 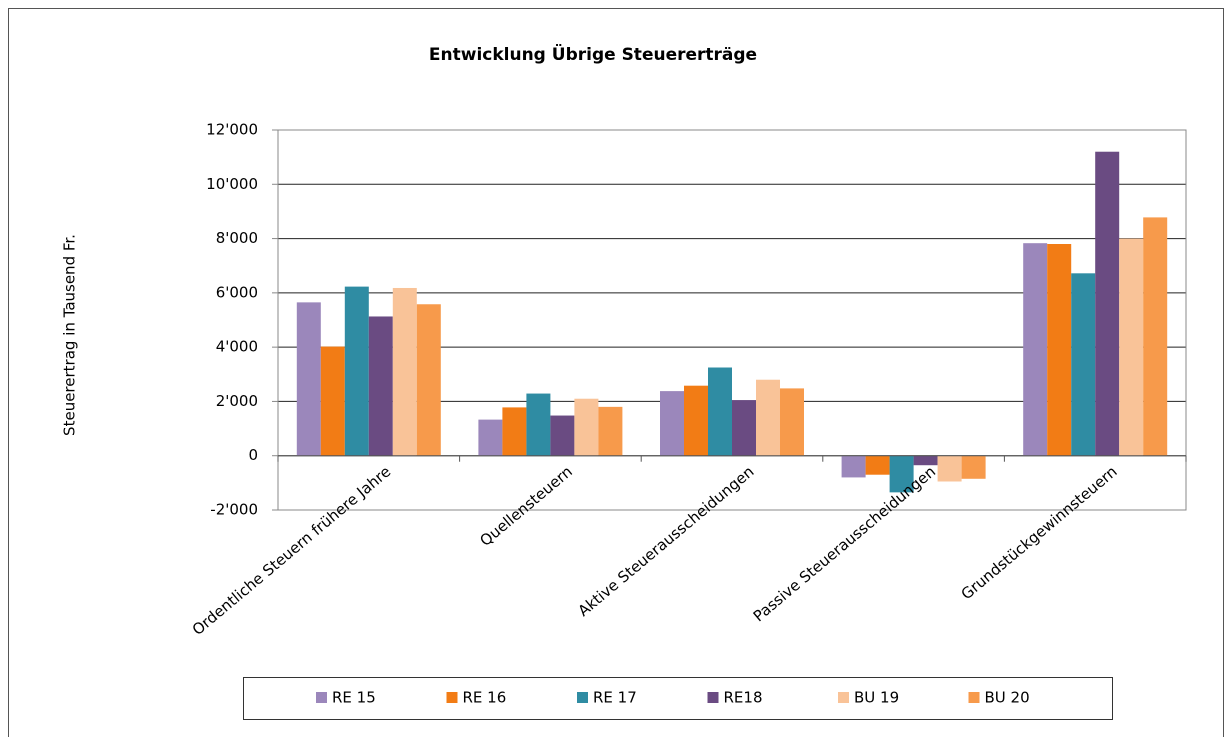 I want to click on y-tick-label: 12'000, so click(x=232, y=130).